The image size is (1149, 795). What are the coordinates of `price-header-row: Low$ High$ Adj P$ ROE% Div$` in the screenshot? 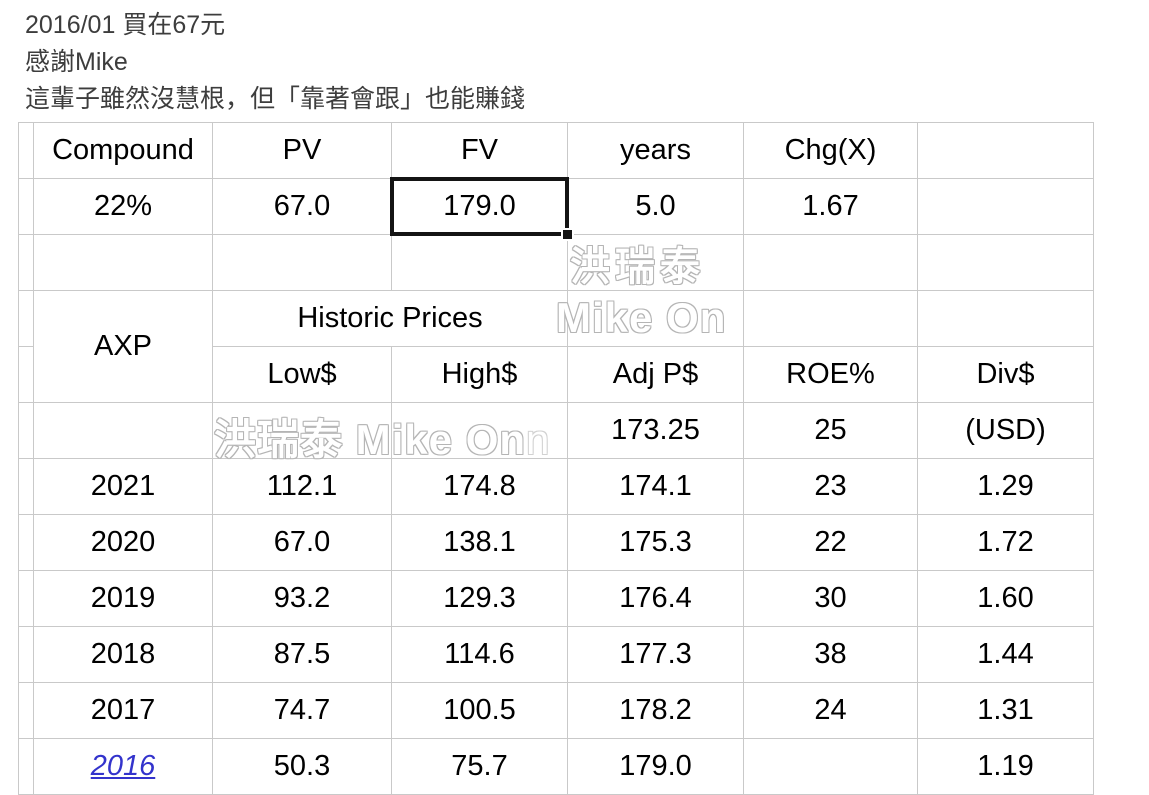 It's located at (556, 374).